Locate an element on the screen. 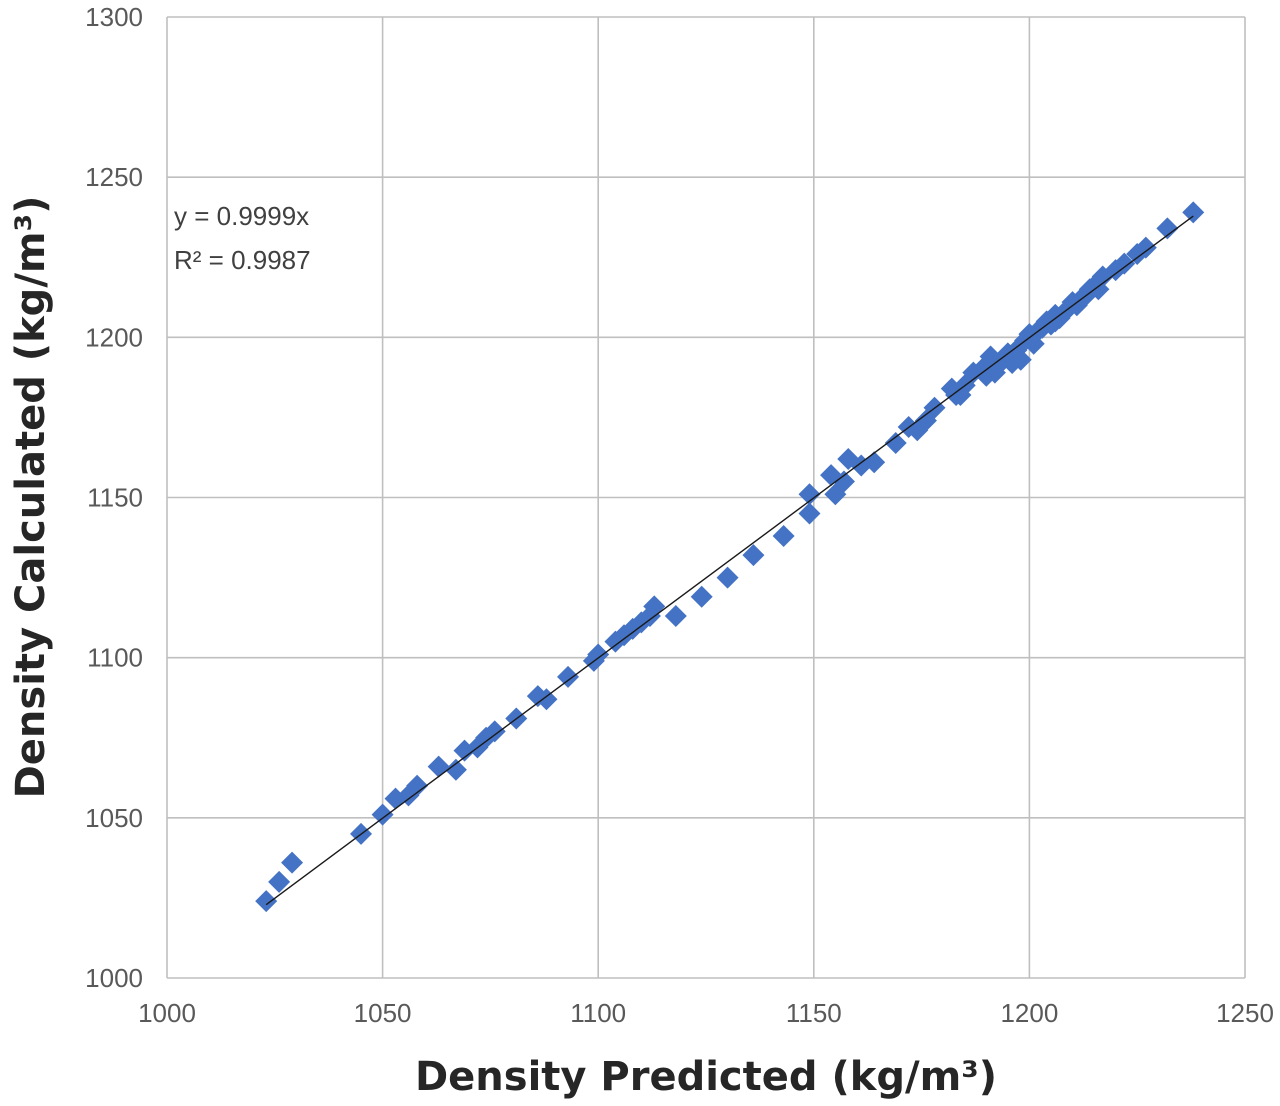 Image resolution: width=1280 pixels, height=1106 pixels. x-axis-ticks: 1000 1050 1100 1150 1200 1250 is located at coordinates (706, 1013).